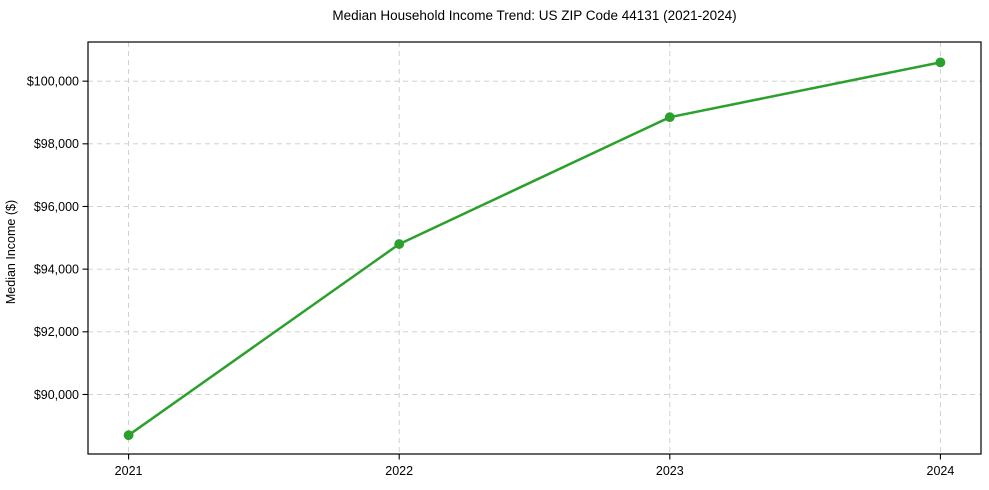 The width and height of the screenshot is (989, 490). What do you see at coordinates (56, 207) in the screenshot?
I see `y-tick-label: $96,000` at bounding box center [56, 207].